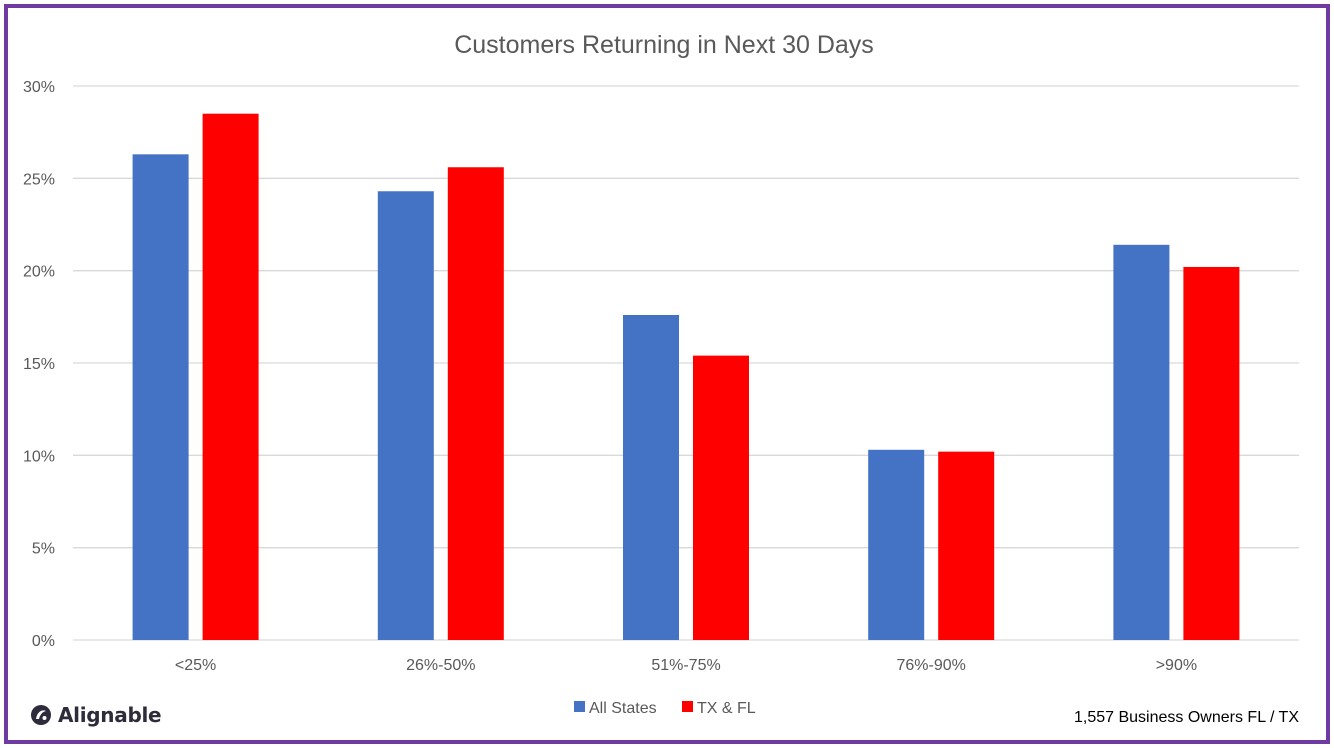  I want to click on chart-title: Customers Returning in Next 30 Days, so click(664, 45).